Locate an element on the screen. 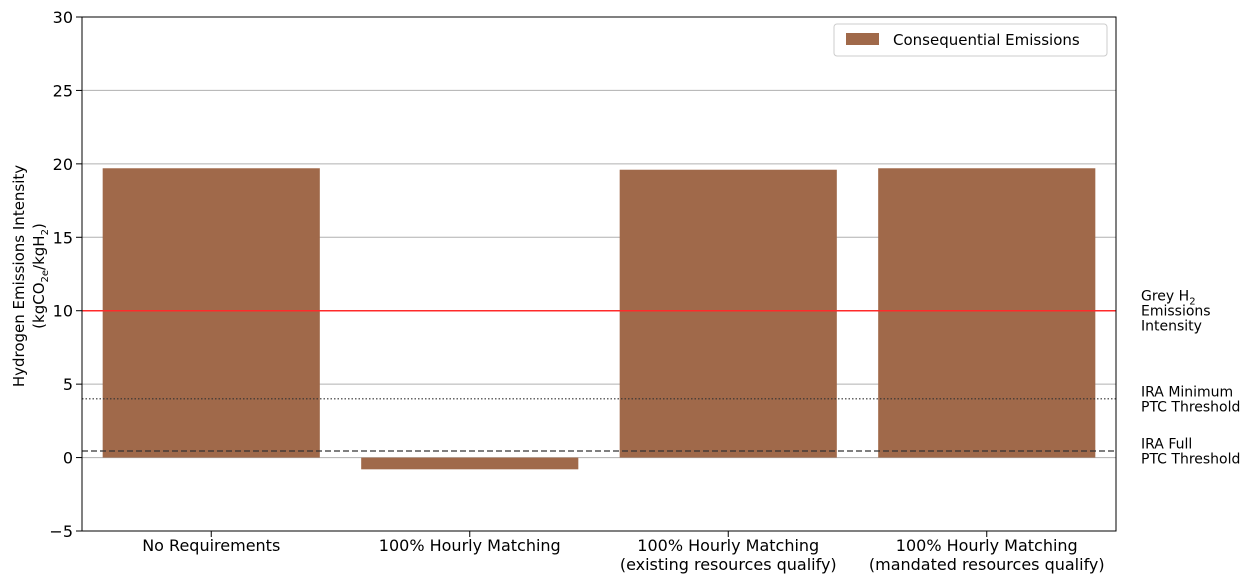  y-units-sub: 2e is located at coordinates (45, 276).